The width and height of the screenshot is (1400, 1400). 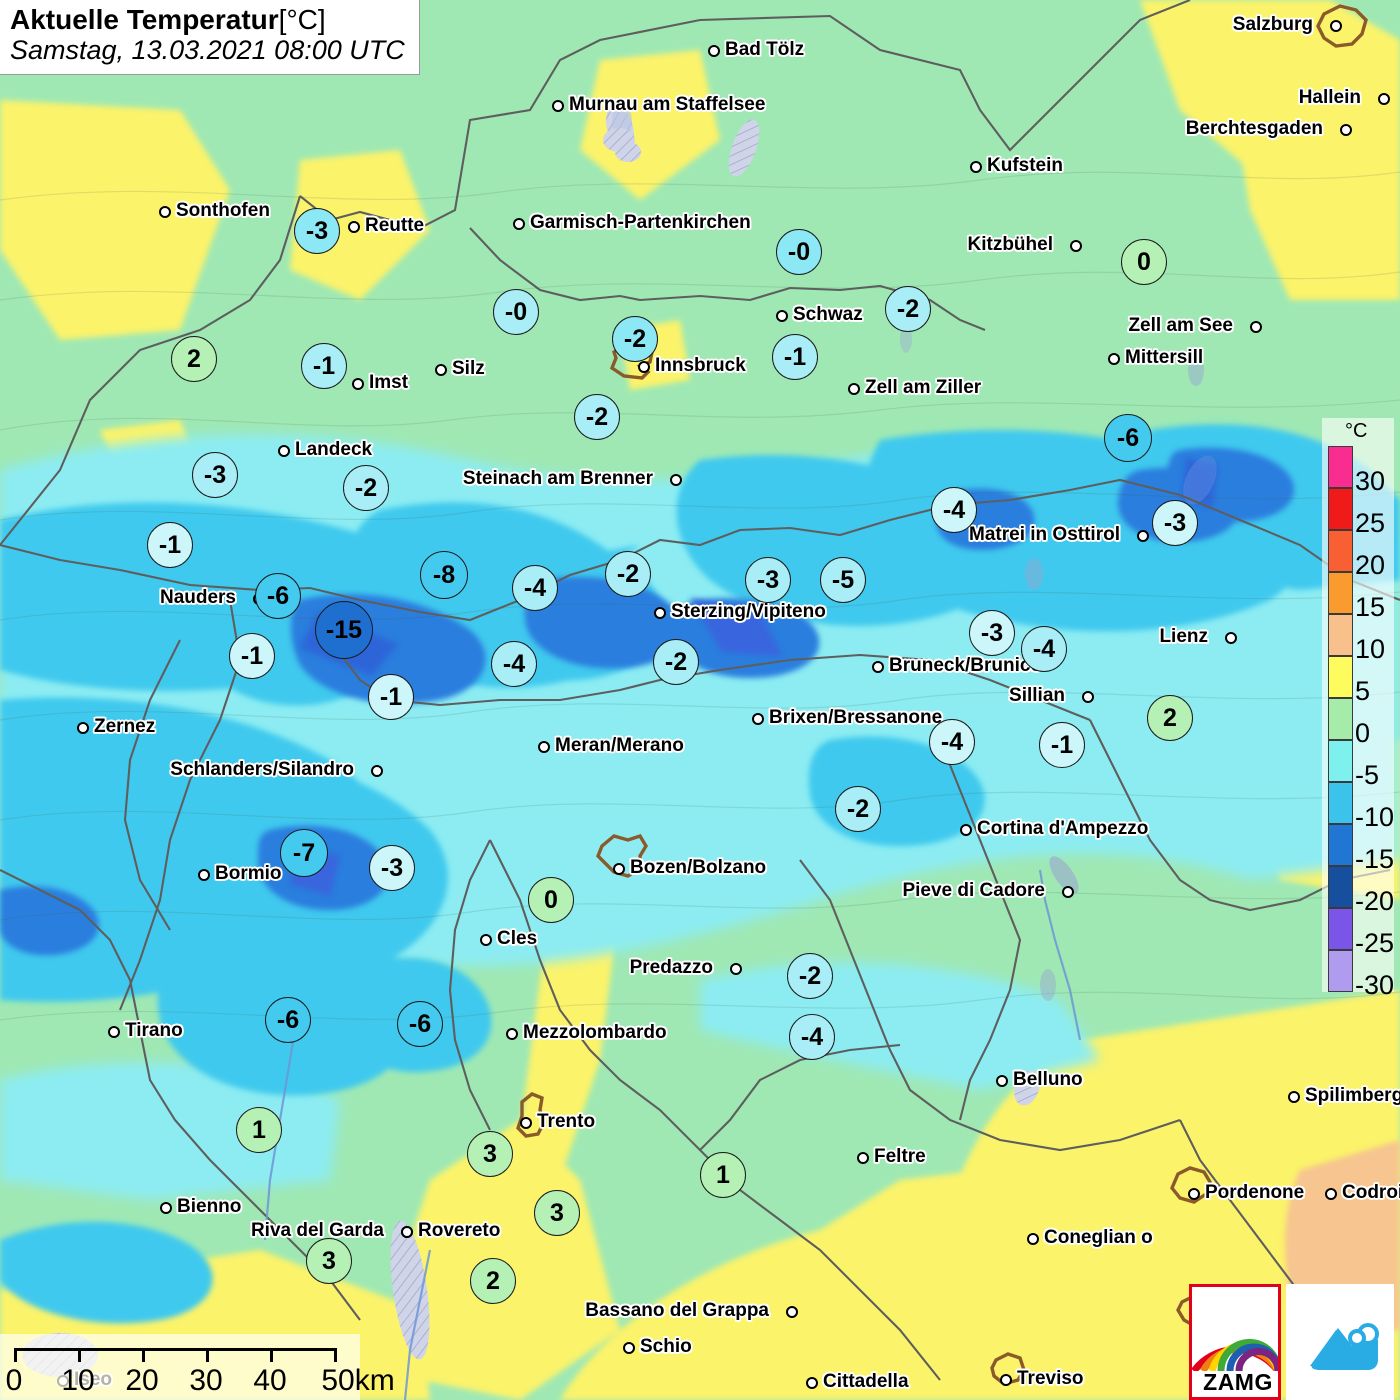 What do you see at coordinates (595, 1032) in the screenshot?
I see `city-label: Mezzolombardo` at bounding box center [595, 1032].